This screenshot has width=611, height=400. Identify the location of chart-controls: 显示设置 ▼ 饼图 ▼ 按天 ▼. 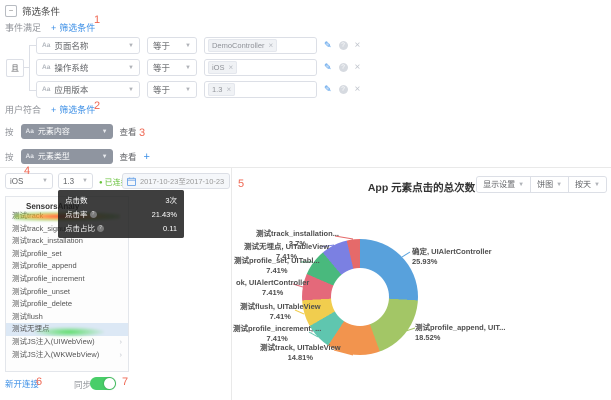
(541, 184).